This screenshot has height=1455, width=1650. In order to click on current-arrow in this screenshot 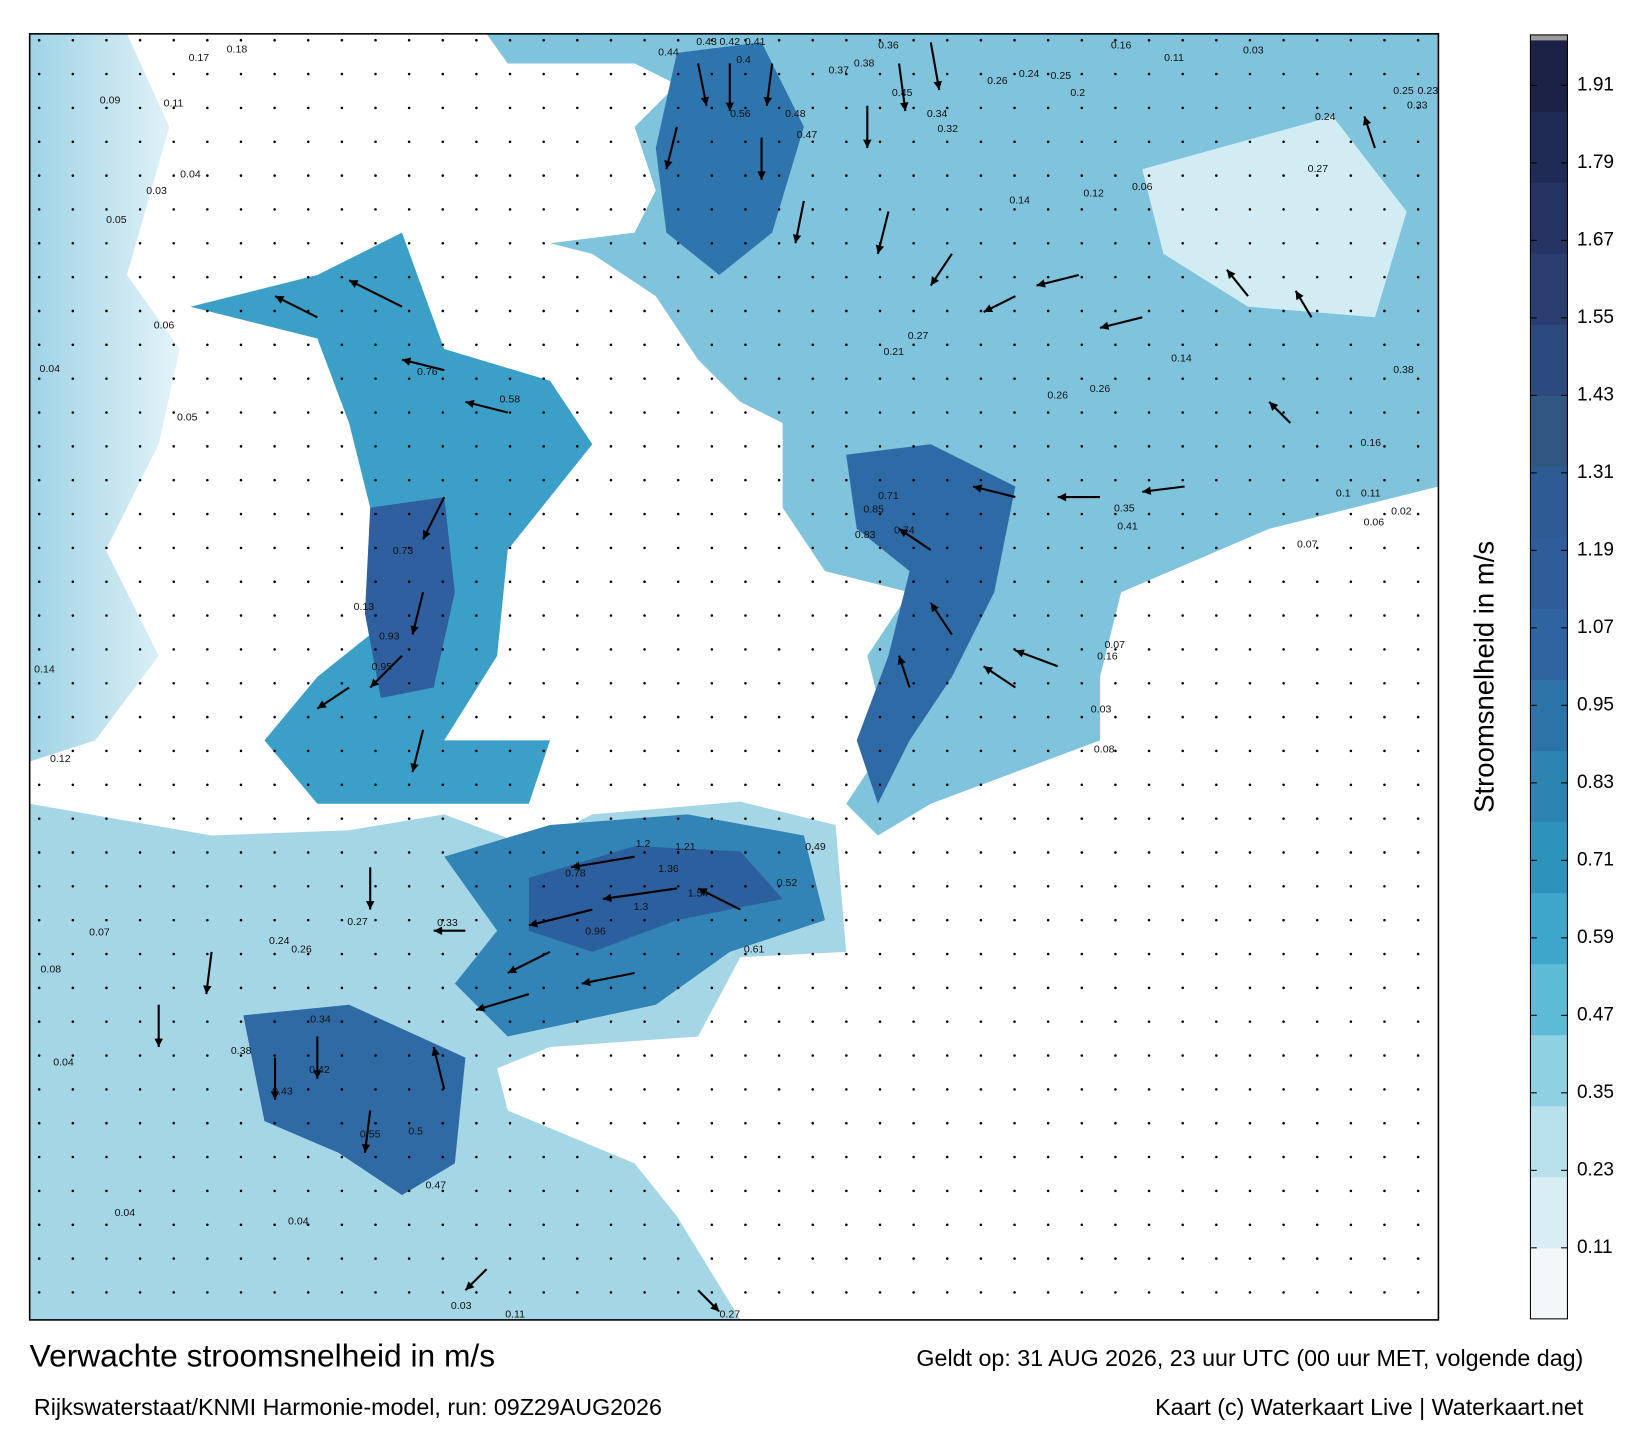, I will do `click(375, 293)`.